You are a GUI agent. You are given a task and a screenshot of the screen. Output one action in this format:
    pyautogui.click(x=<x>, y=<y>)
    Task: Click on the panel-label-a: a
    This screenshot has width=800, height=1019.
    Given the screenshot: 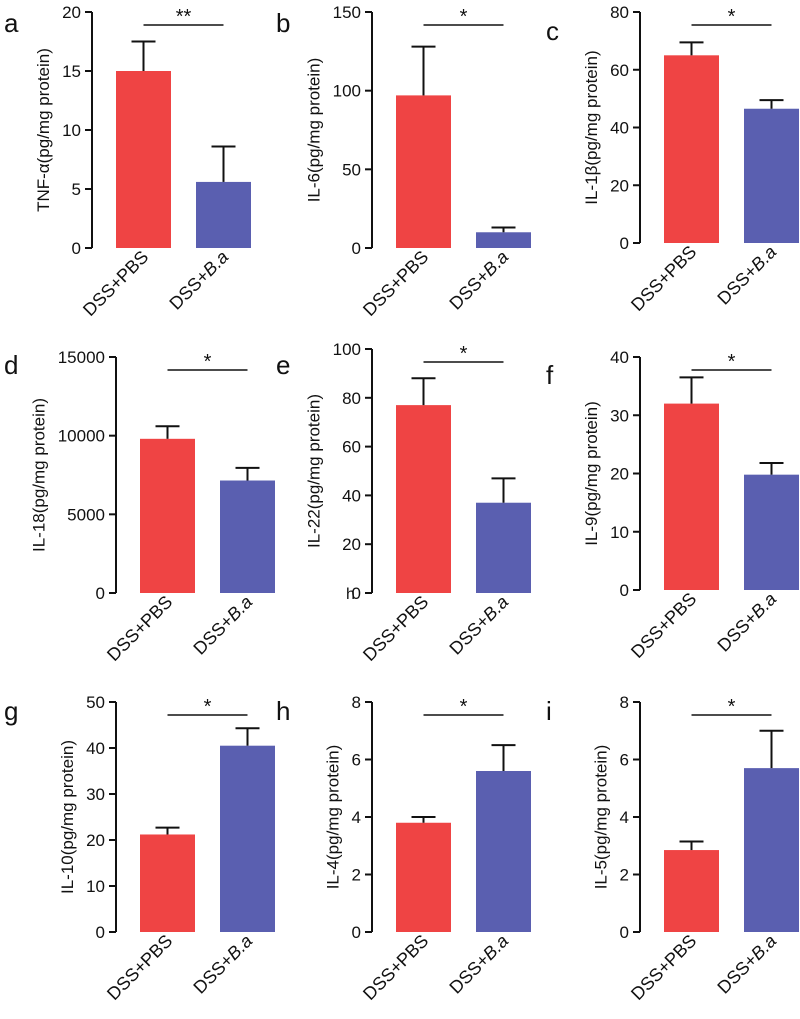 What is the action you would take?
    pyautogui.click(x=11, y=23)
    